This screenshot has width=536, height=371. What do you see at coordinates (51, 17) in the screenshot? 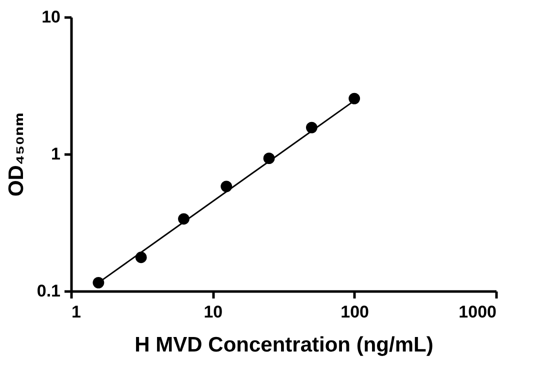
I see `y-tick-label: 10` at bounding box center [51, 17].